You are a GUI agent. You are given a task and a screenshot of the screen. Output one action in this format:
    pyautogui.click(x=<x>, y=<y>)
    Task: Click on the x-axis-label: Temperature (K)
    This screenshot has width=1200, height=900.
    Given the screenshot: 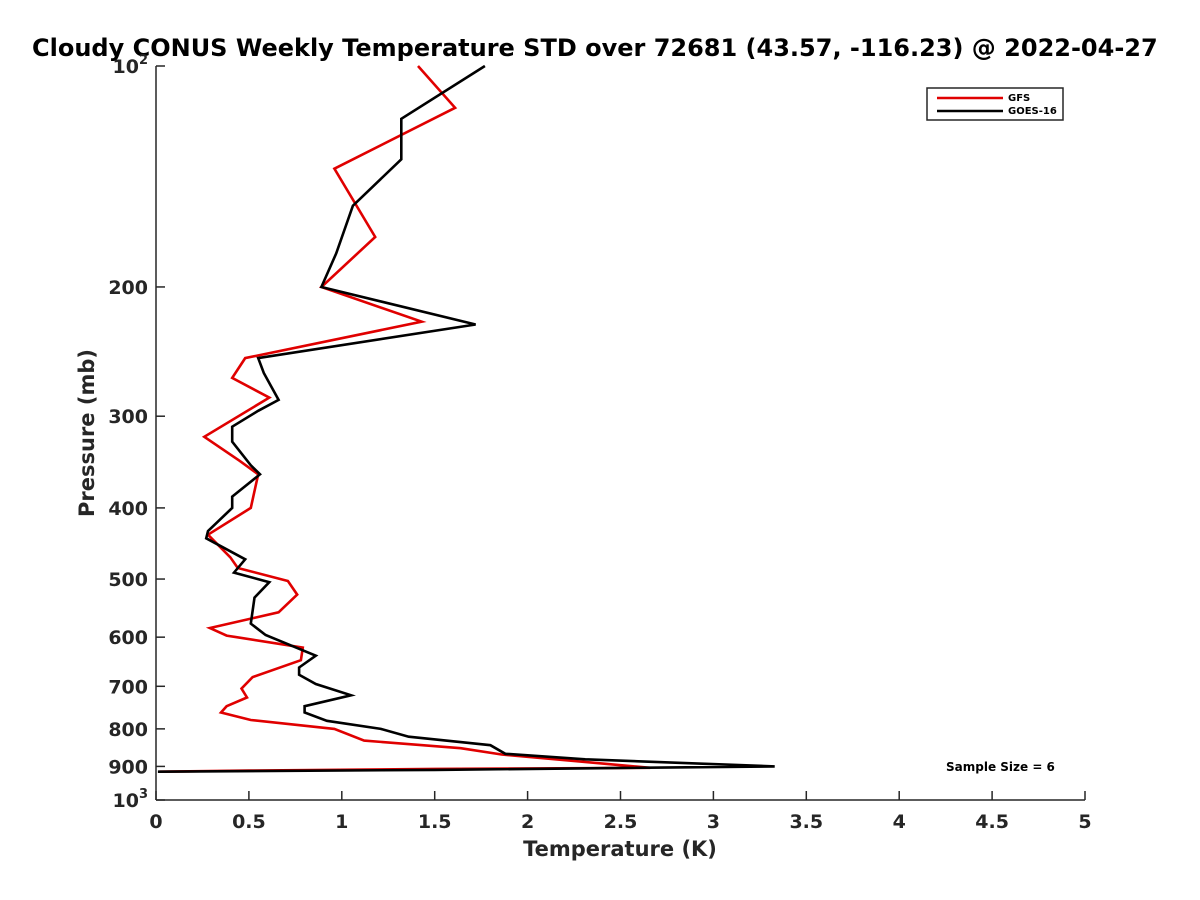 What is the action you would take?
    pyautogui.click(x=620, y=849)
    